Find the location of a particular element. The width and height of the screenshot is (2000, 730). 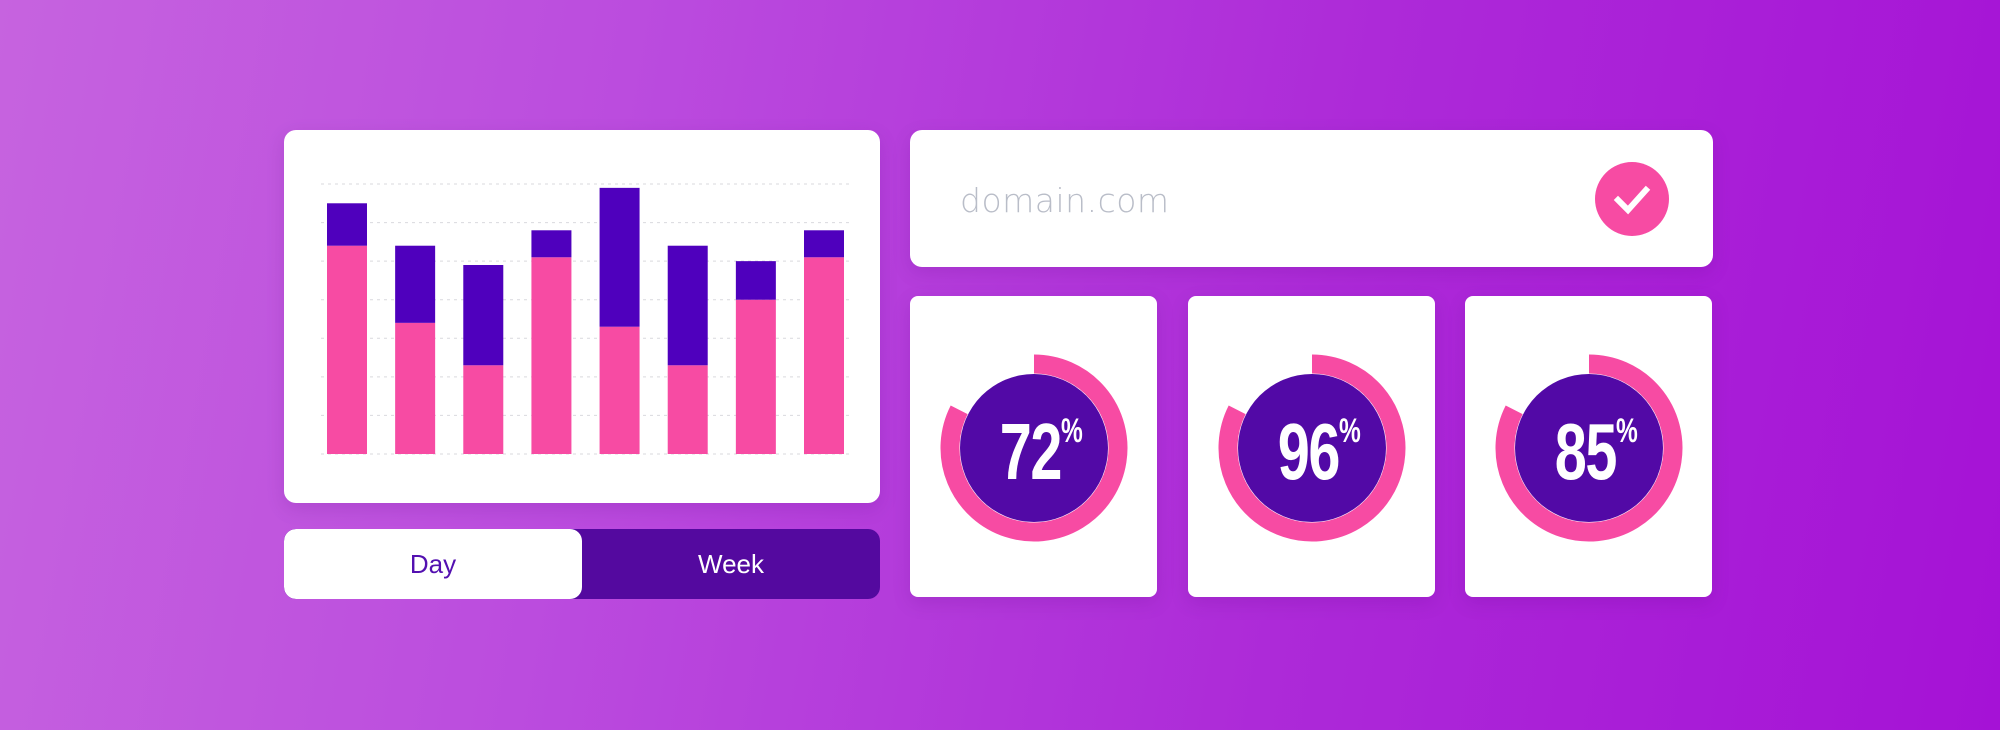

stat-value: 96% is located at coordinates (1319, 451).